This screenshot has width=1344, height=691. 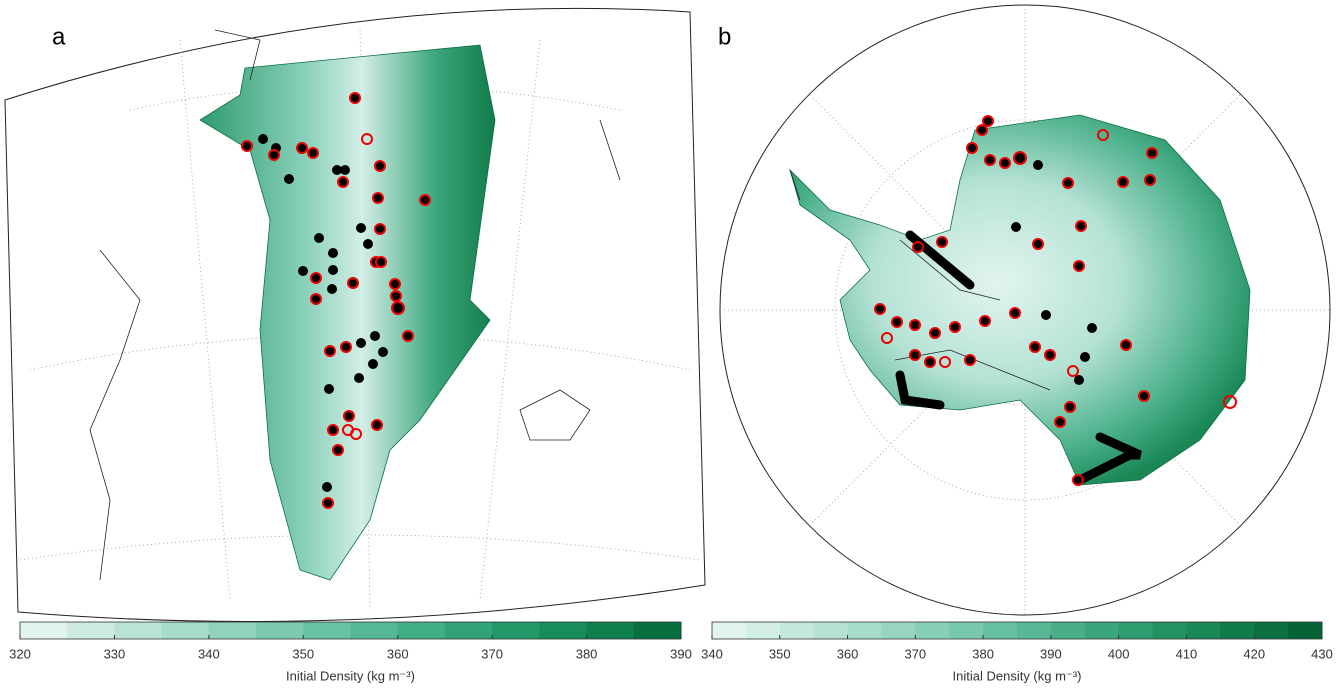 What do you see at coordinates (1254, 653) in the screenshot?
I see `colorbar-tick-label: 420` at bounding box center [1254, 653].